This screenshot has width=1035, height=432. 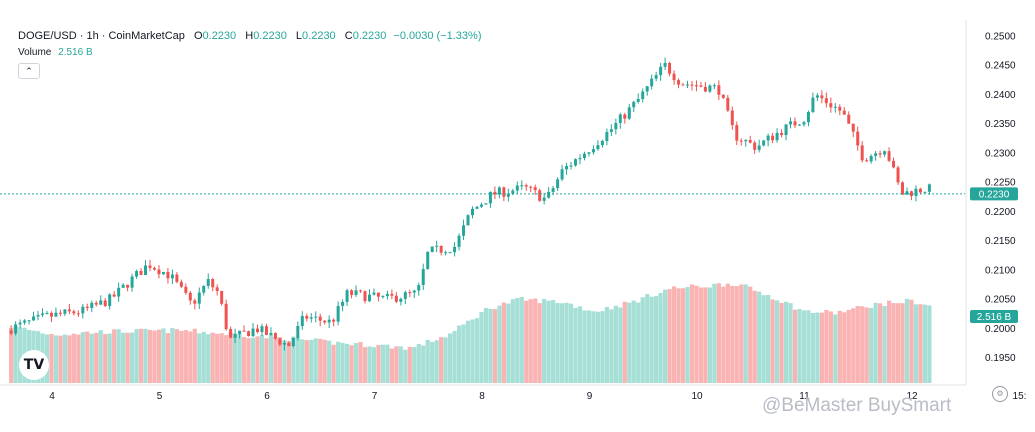 What do you see at coordinates (1000, 124) in the screenshot?
I see `y-tick-label: 0.2350` at bounding box center [1000, 124].